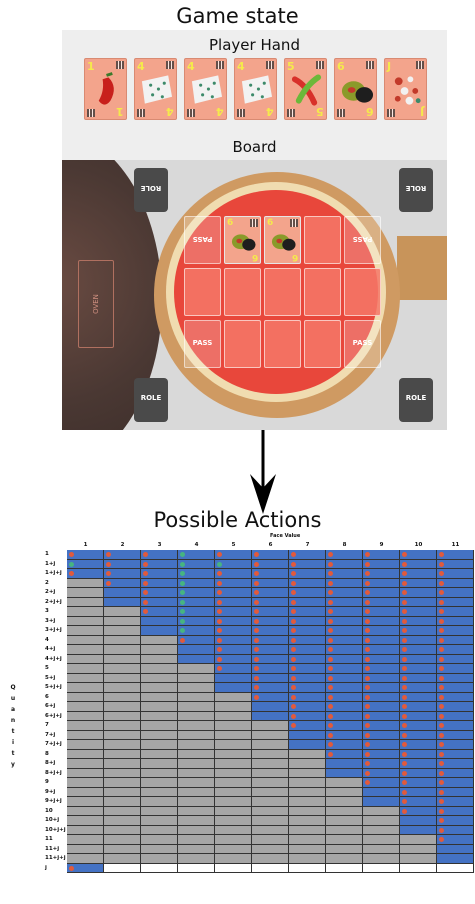  I want to click on role-card-bottom-right: ROLE, so click(416, 400).